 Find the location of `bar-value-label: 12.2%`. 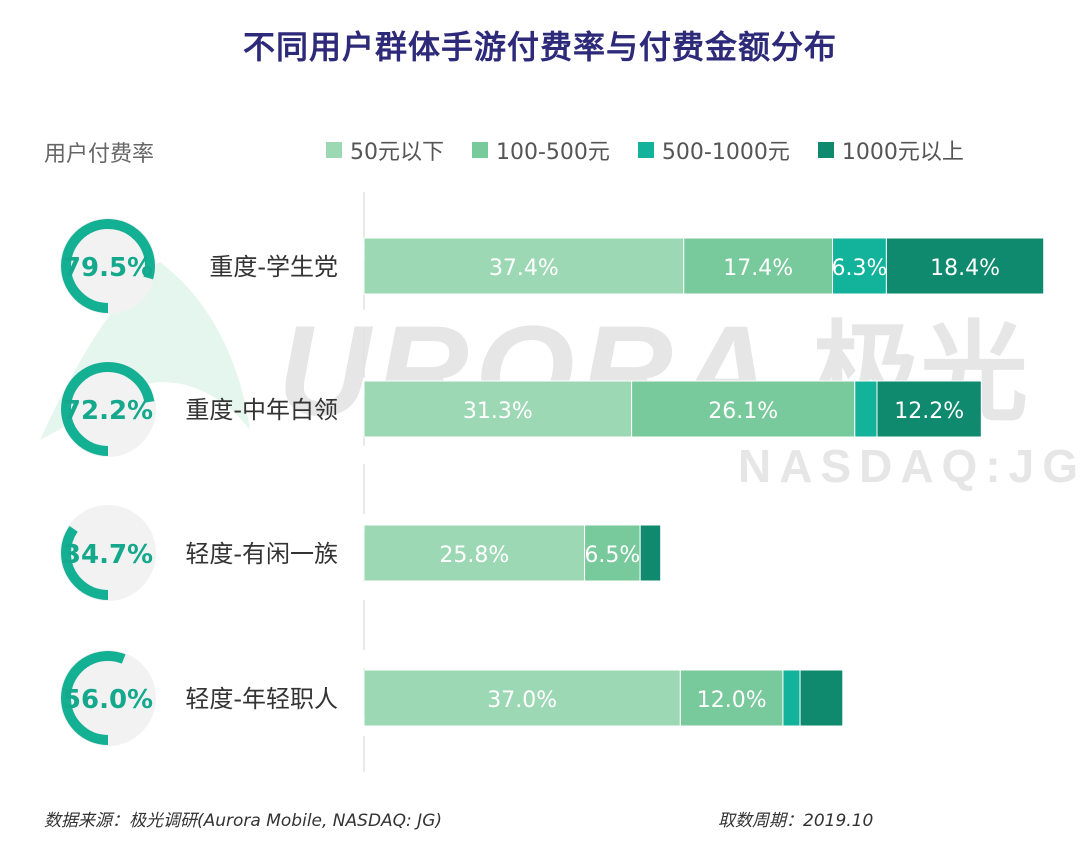

bar-value-label: 12.2% is located at coordinates (929, 411).